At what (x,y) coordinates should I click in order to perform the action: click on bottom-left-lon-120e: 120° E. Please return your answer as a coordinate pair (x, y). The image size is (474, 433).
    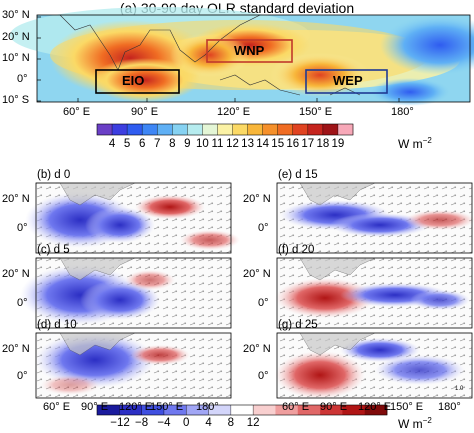
    Looking at the image, I should click on (136, 407).